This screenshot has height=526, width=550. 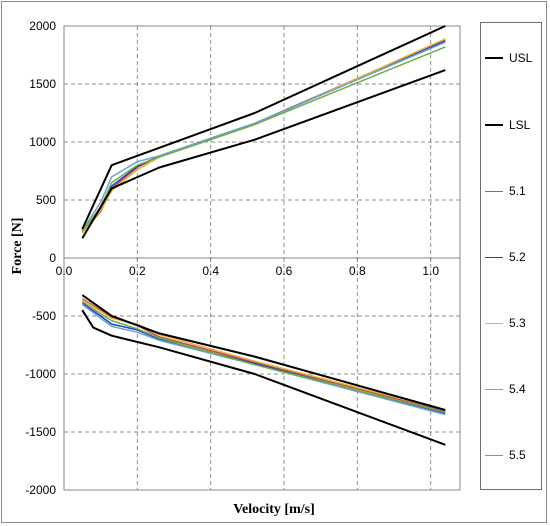 What do you see at coordinates (137, 271) in the screenshot?
I see `x-tick-label: 0.2` at bounding box center [137, 271].